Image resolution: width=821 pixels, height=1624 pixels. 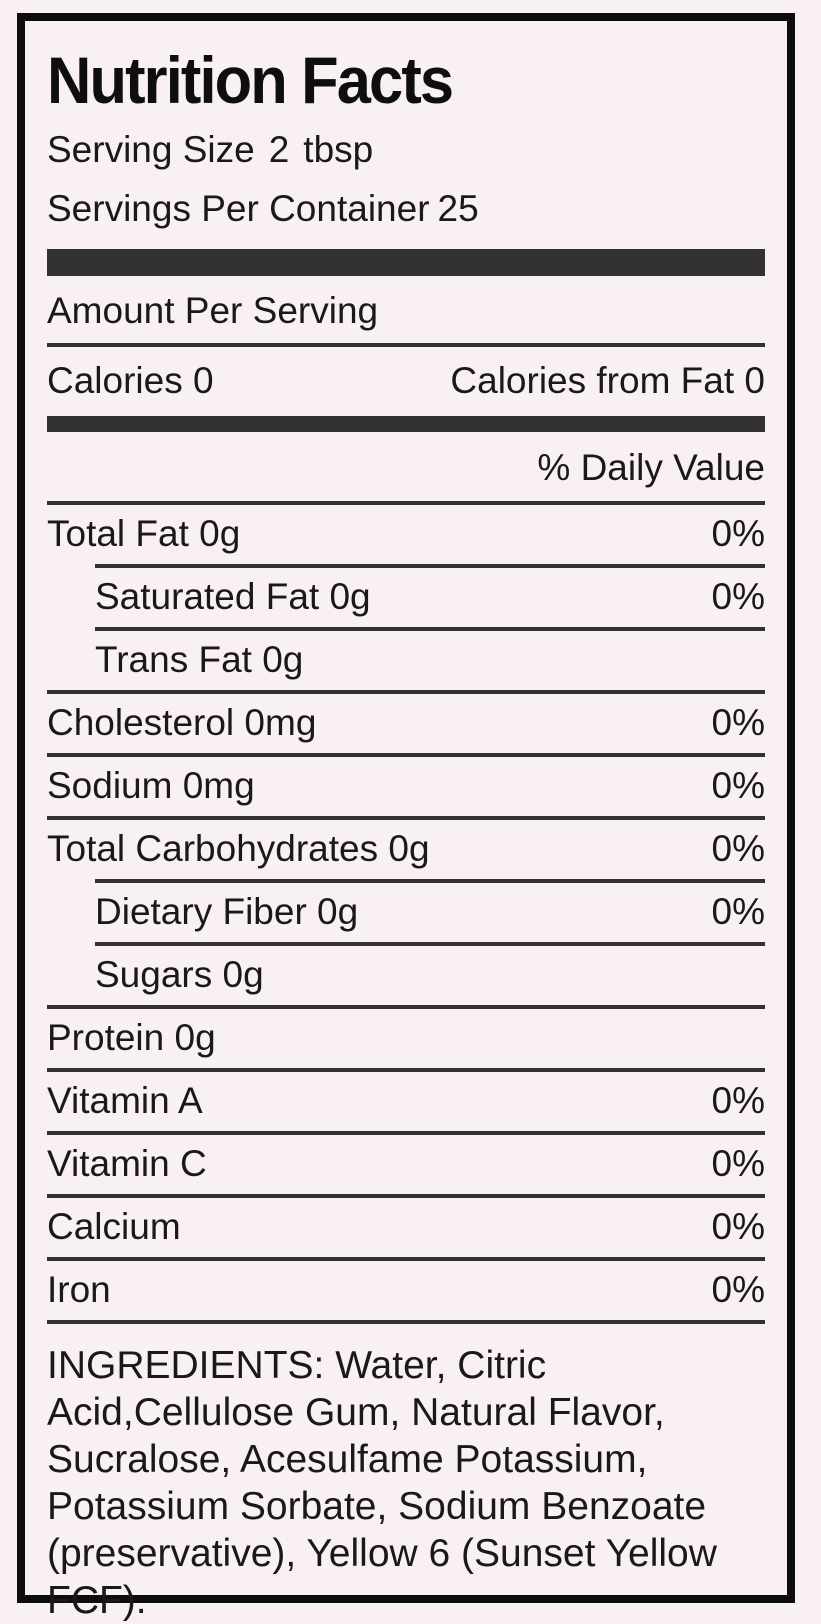 What do you see at coordinates (430, 658) in the screenshot?
I see `nutrient-row: Trans Fat 0g` at bounding box center [430, 658].